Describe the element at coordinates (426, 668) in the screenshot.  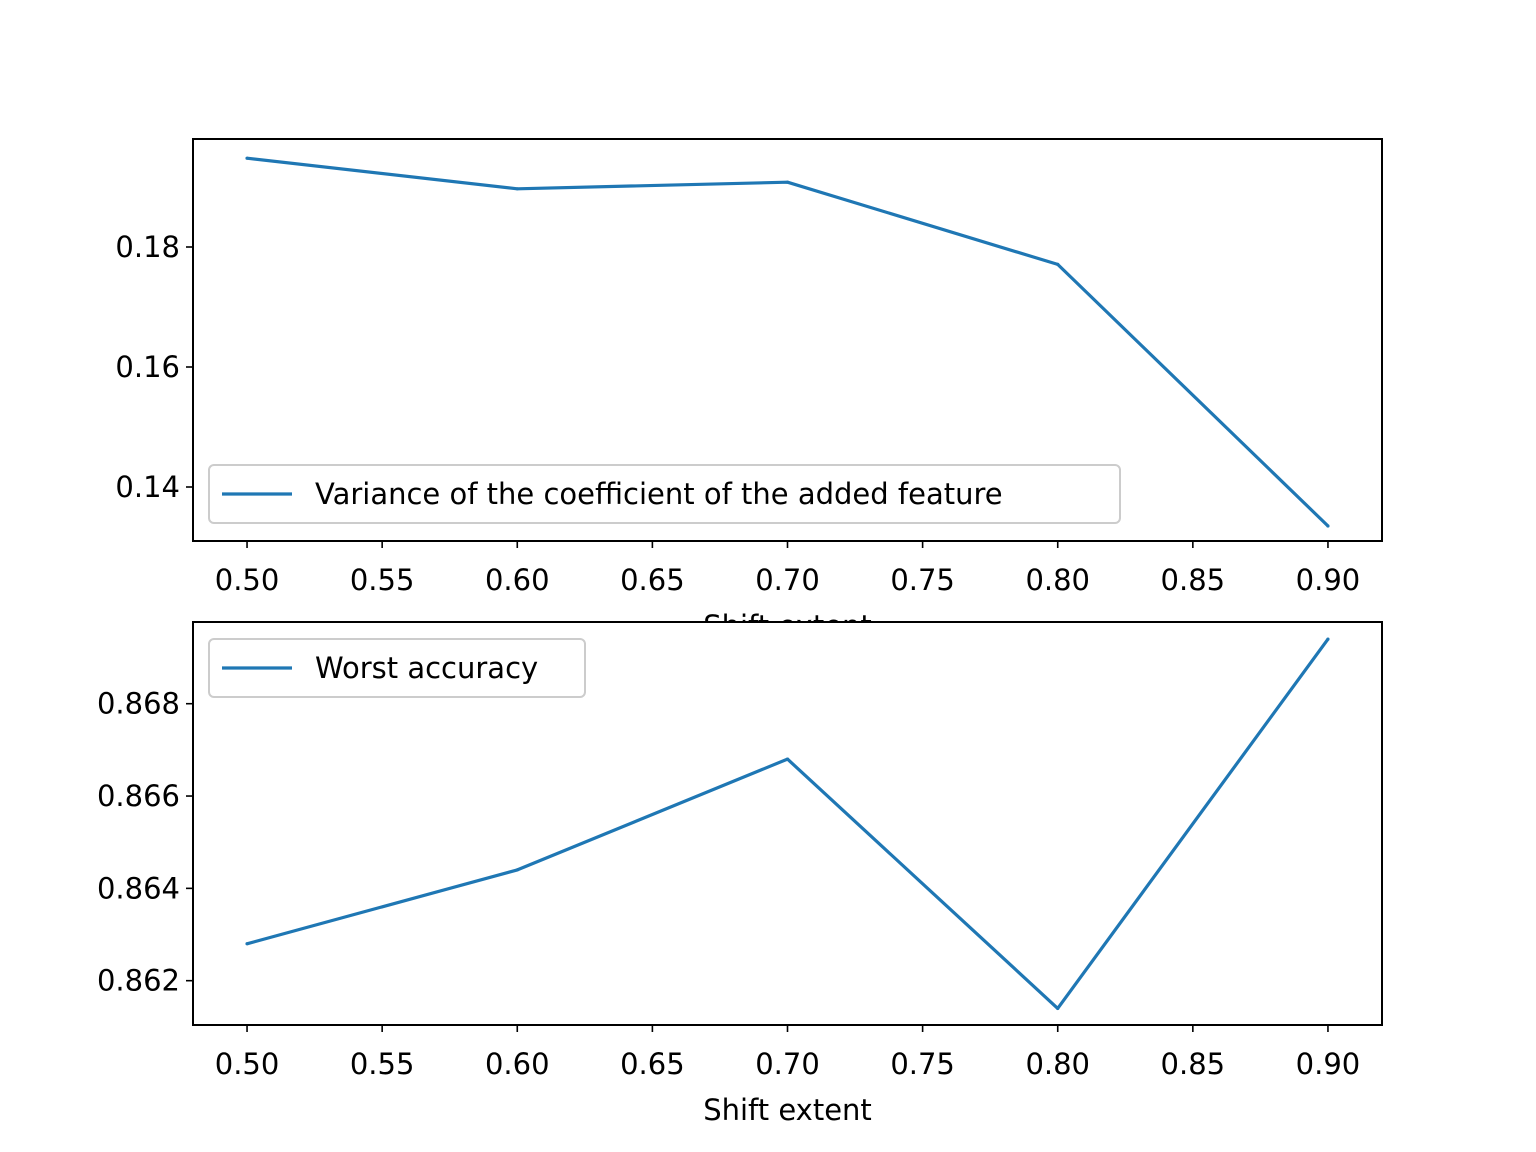
I see `legend-label: Worst accuracy` at that location.